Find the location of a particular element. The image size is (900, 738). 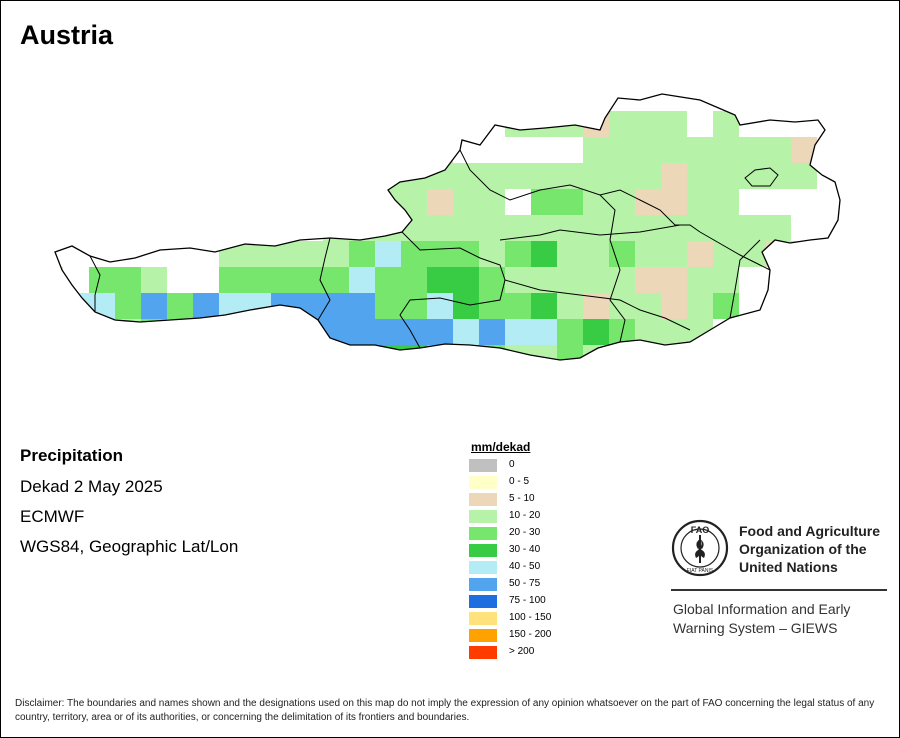

province-line-lower-austria is located at coordinates (735, 251).